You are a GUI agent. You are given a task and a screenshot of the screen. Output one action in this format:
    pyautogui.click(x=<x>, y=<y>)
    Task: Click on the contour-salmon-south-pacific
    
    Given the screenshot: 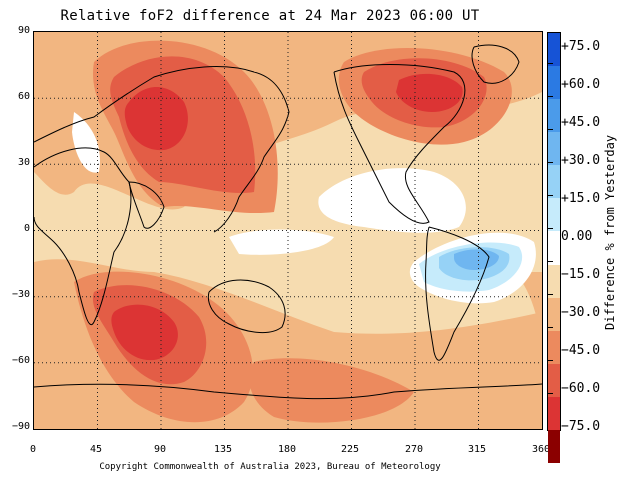 What is the action you would take?
    pyautogui.click(x=331, y=390)
    